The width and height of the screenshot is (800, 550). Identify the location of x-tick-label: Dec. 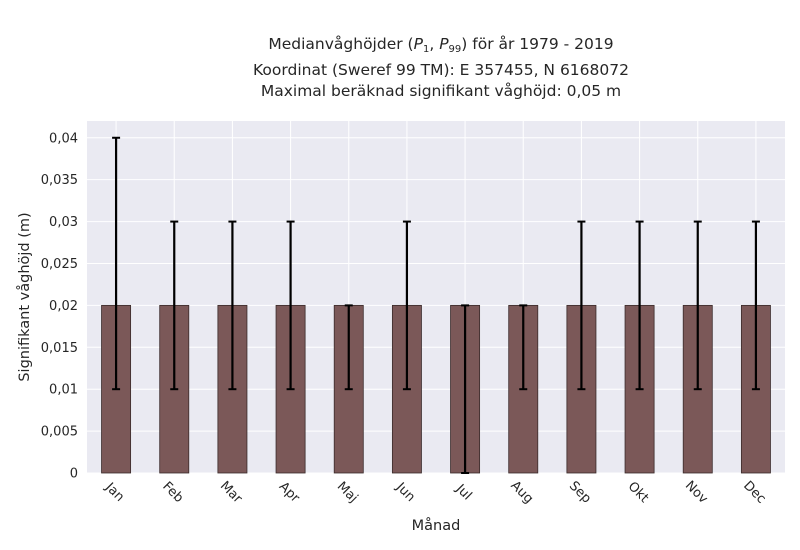
(754, 492).